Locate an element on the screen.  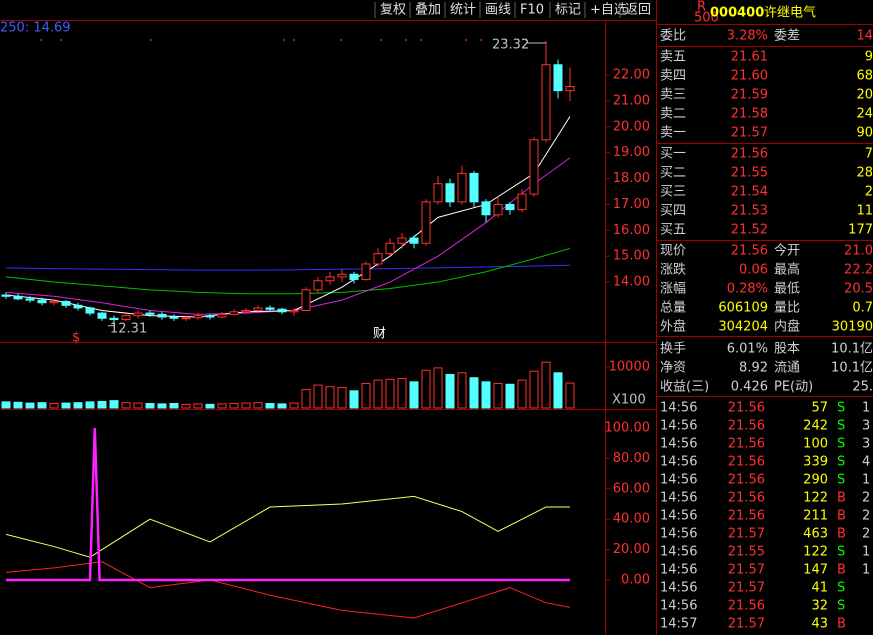
quote-cell: 买二 is located at coordinates (673, 173).